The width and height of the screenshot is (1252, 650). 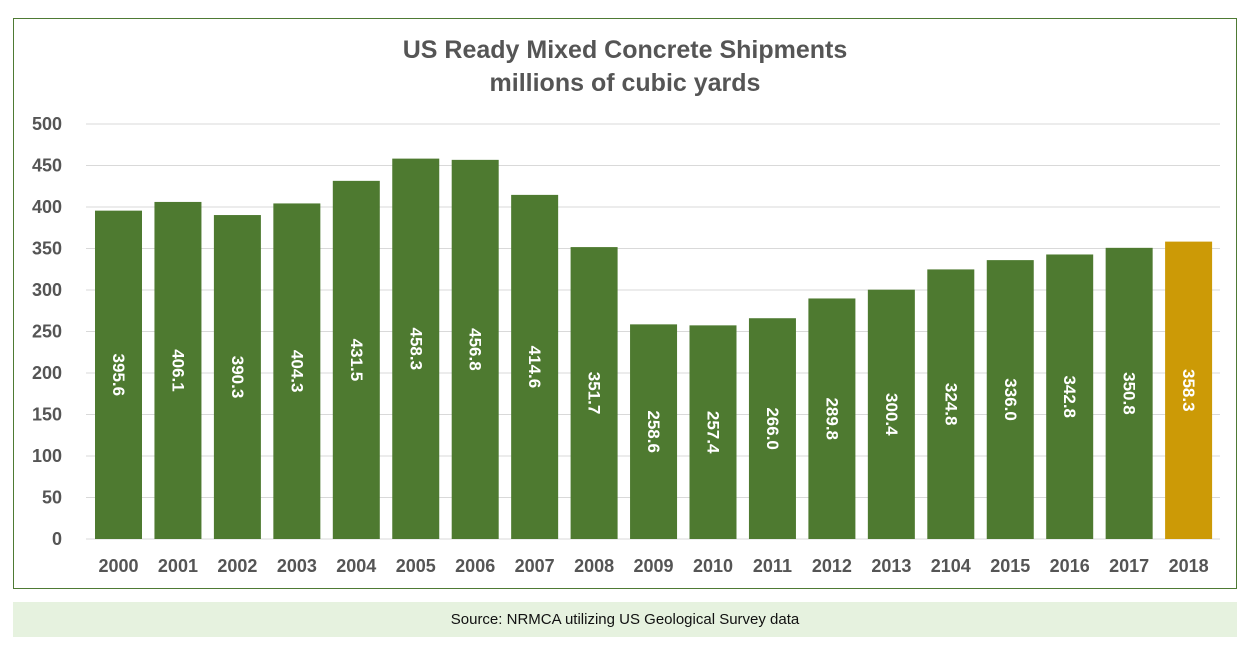 I want to click on x-tick-label: 2008, so click(x=594, y=566).